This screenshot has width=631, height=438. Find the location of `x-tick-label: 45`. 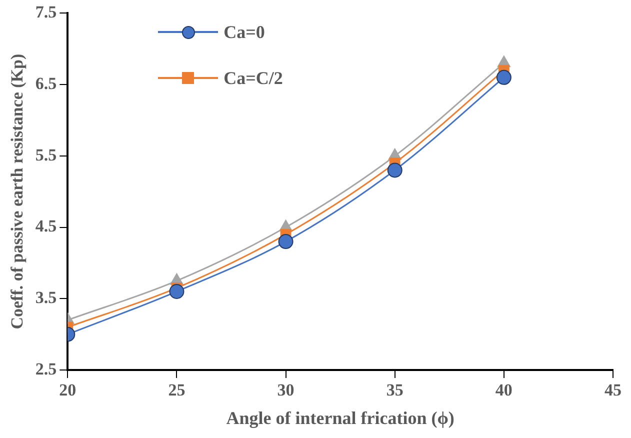

x-tick-label: 45 is located at coordinates (613, 390).